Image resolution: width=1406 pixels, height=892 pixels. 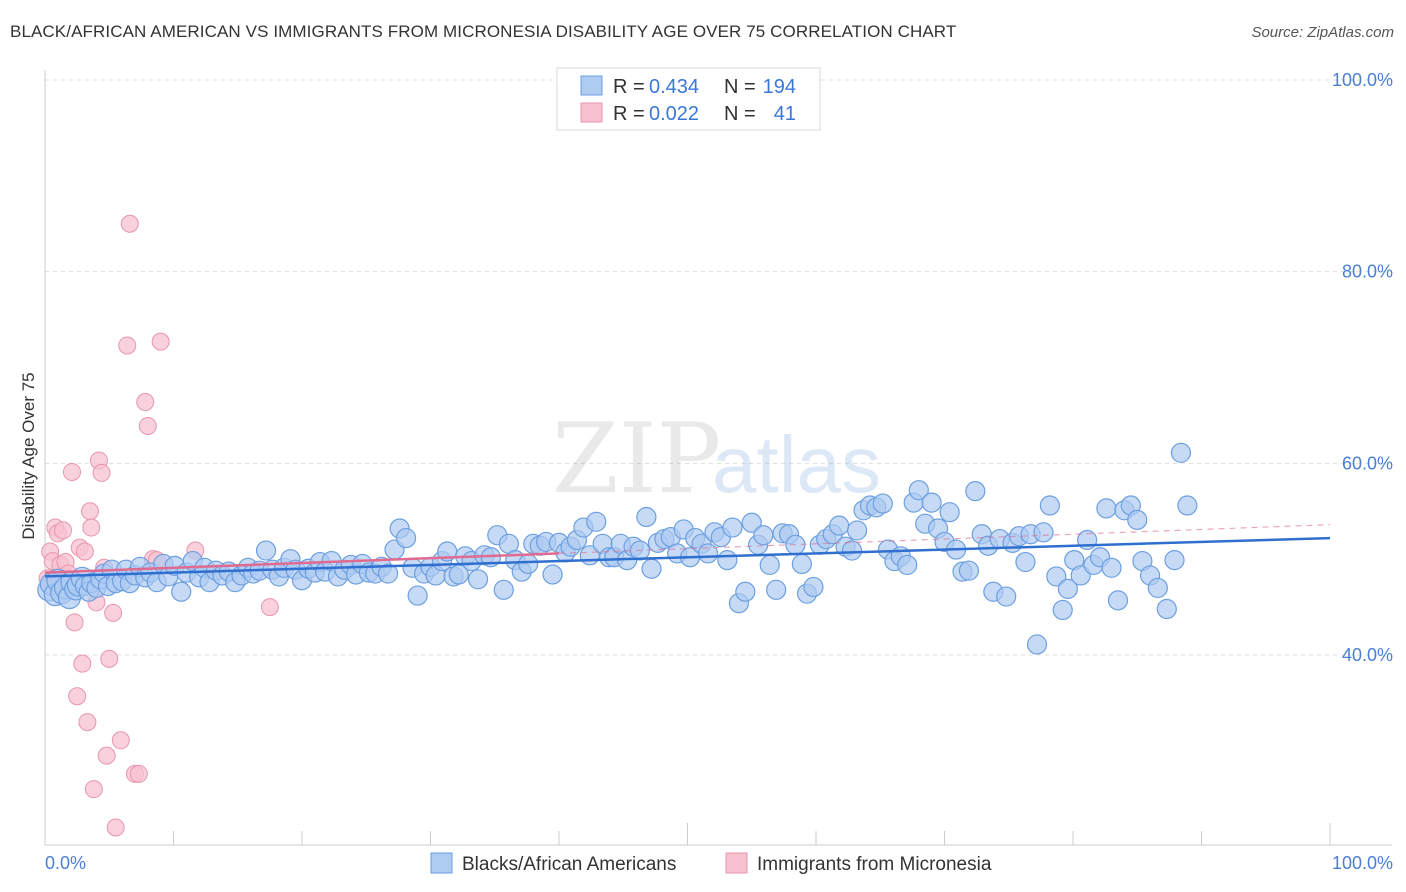 What do you see at coordinates (591, 85) in the screenshot?
I see `legend-swatch-blue` at bounding box center [591, 85].